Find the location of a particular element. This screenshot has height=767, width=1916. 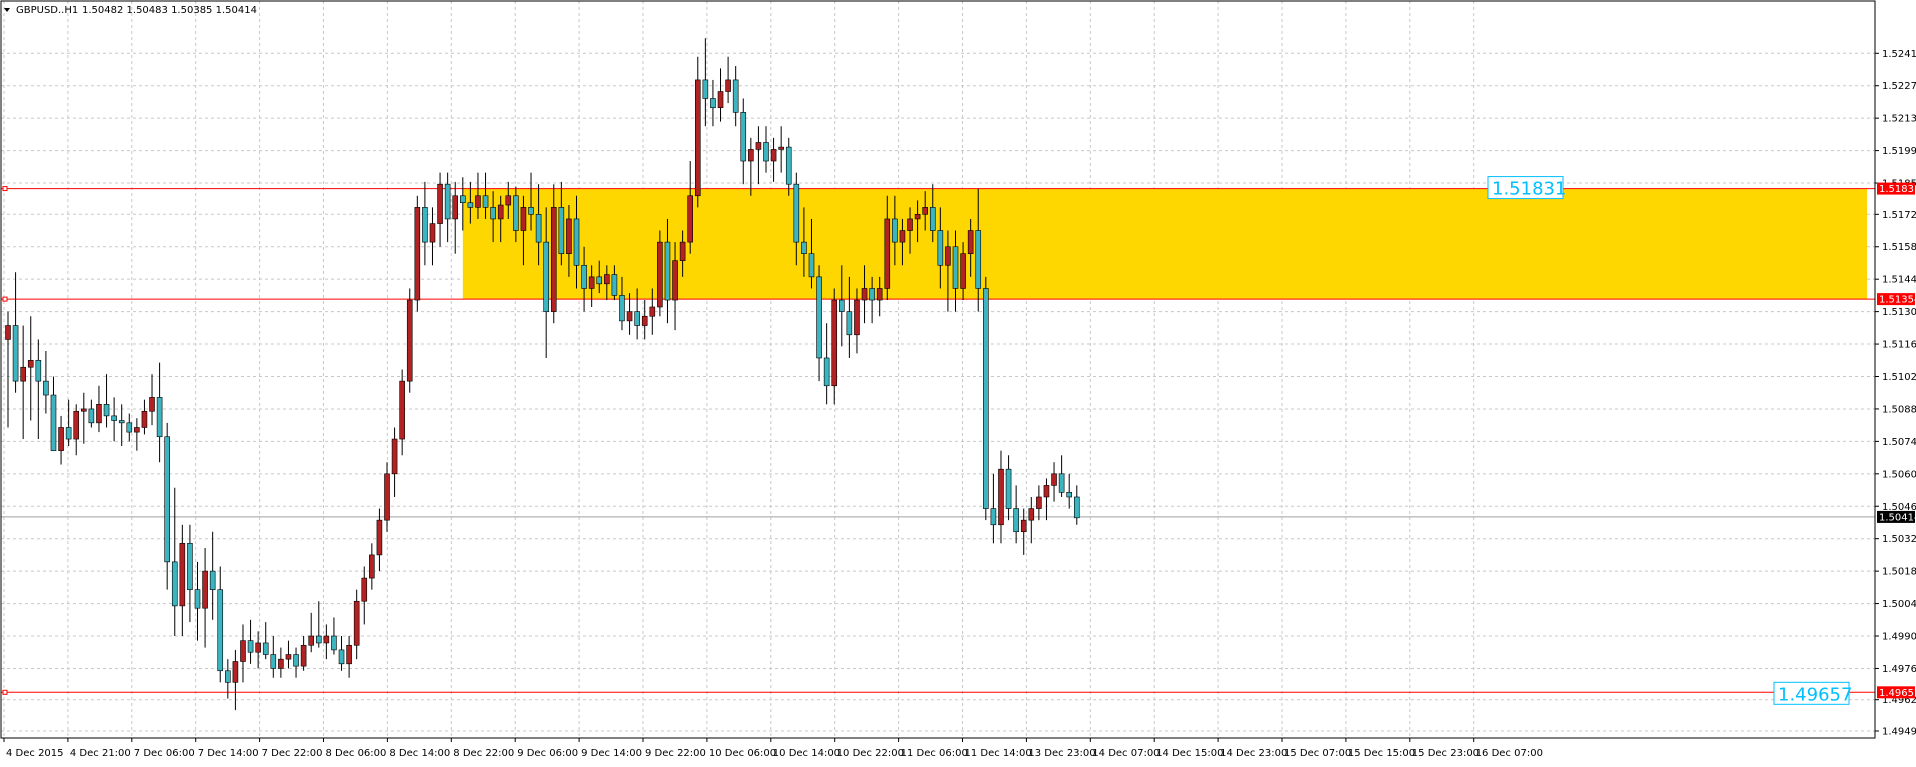

x-tick-label: 9 Dec 06:00 is located at coordinates (547, 753).